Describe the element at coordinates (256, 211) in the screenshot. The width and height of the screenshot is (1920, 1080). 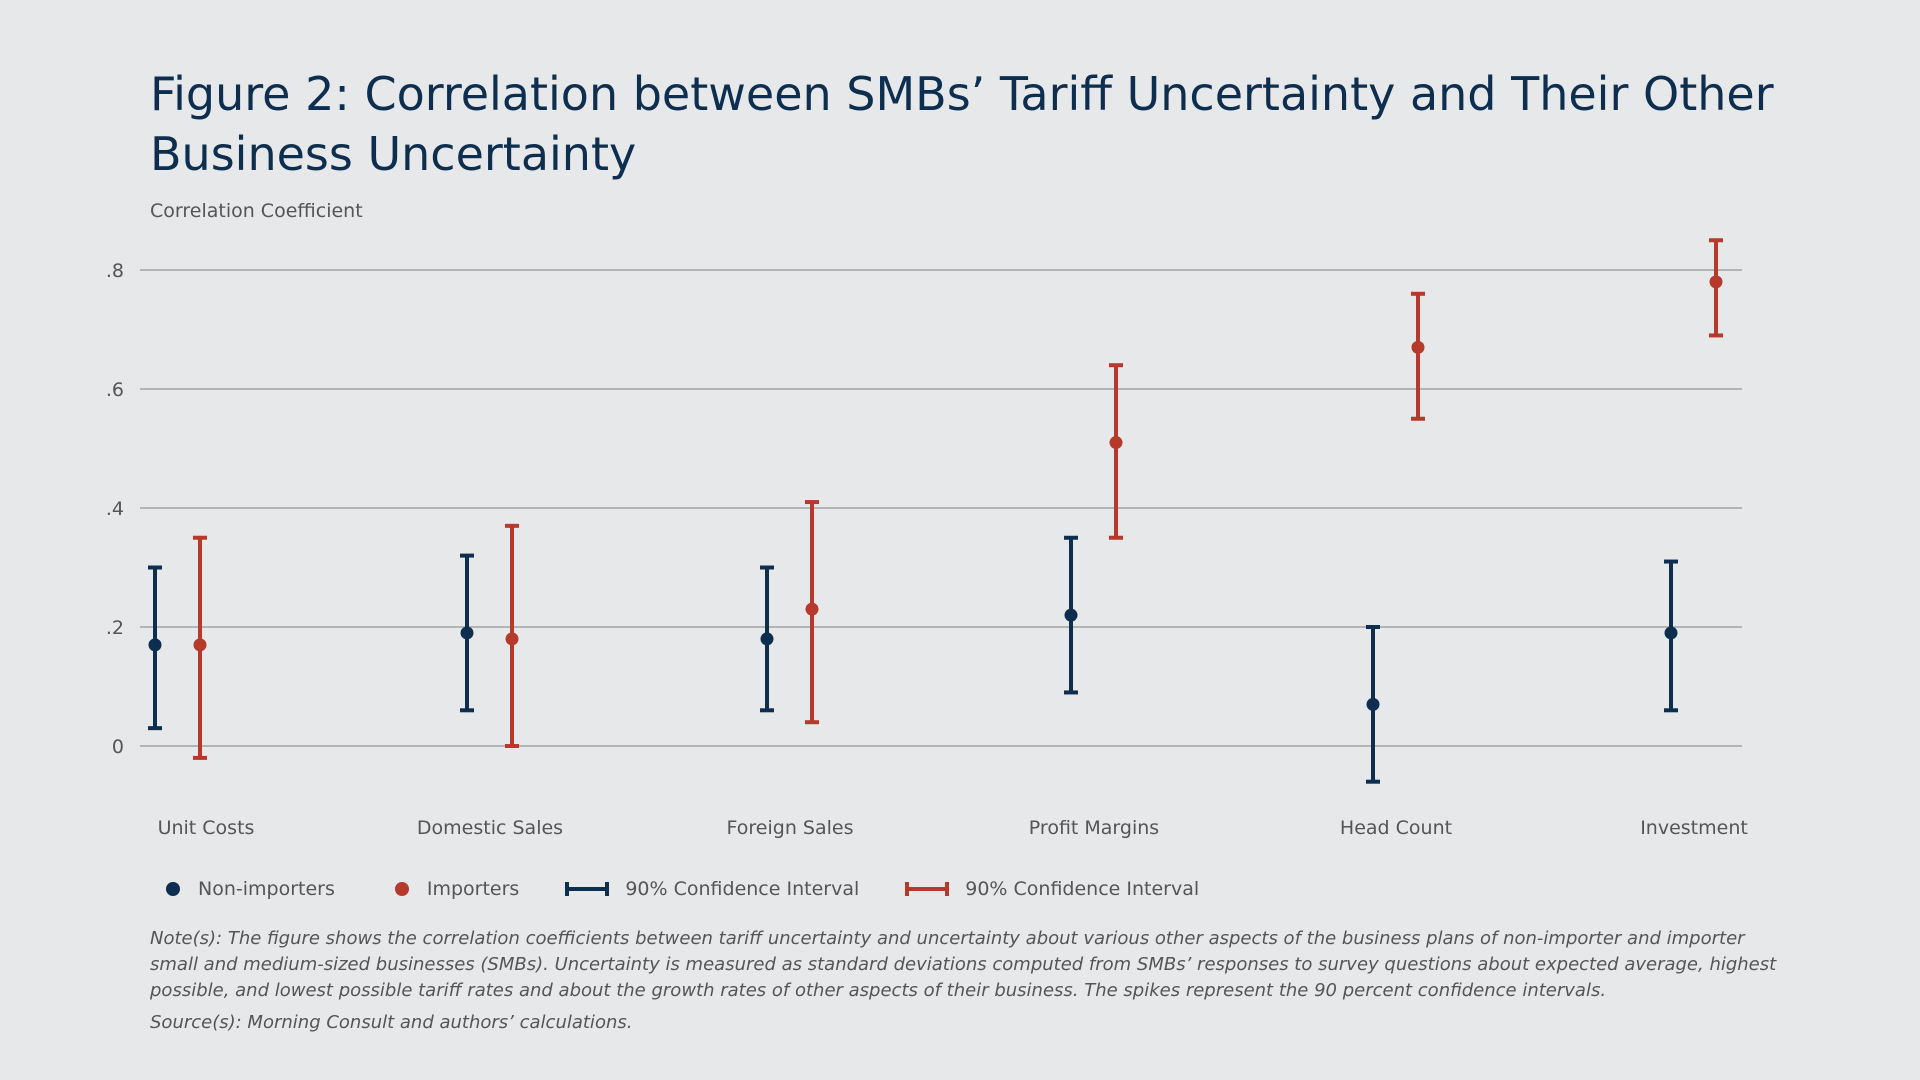
I see `y-axis-label: Correlation Coefficient` at that location.